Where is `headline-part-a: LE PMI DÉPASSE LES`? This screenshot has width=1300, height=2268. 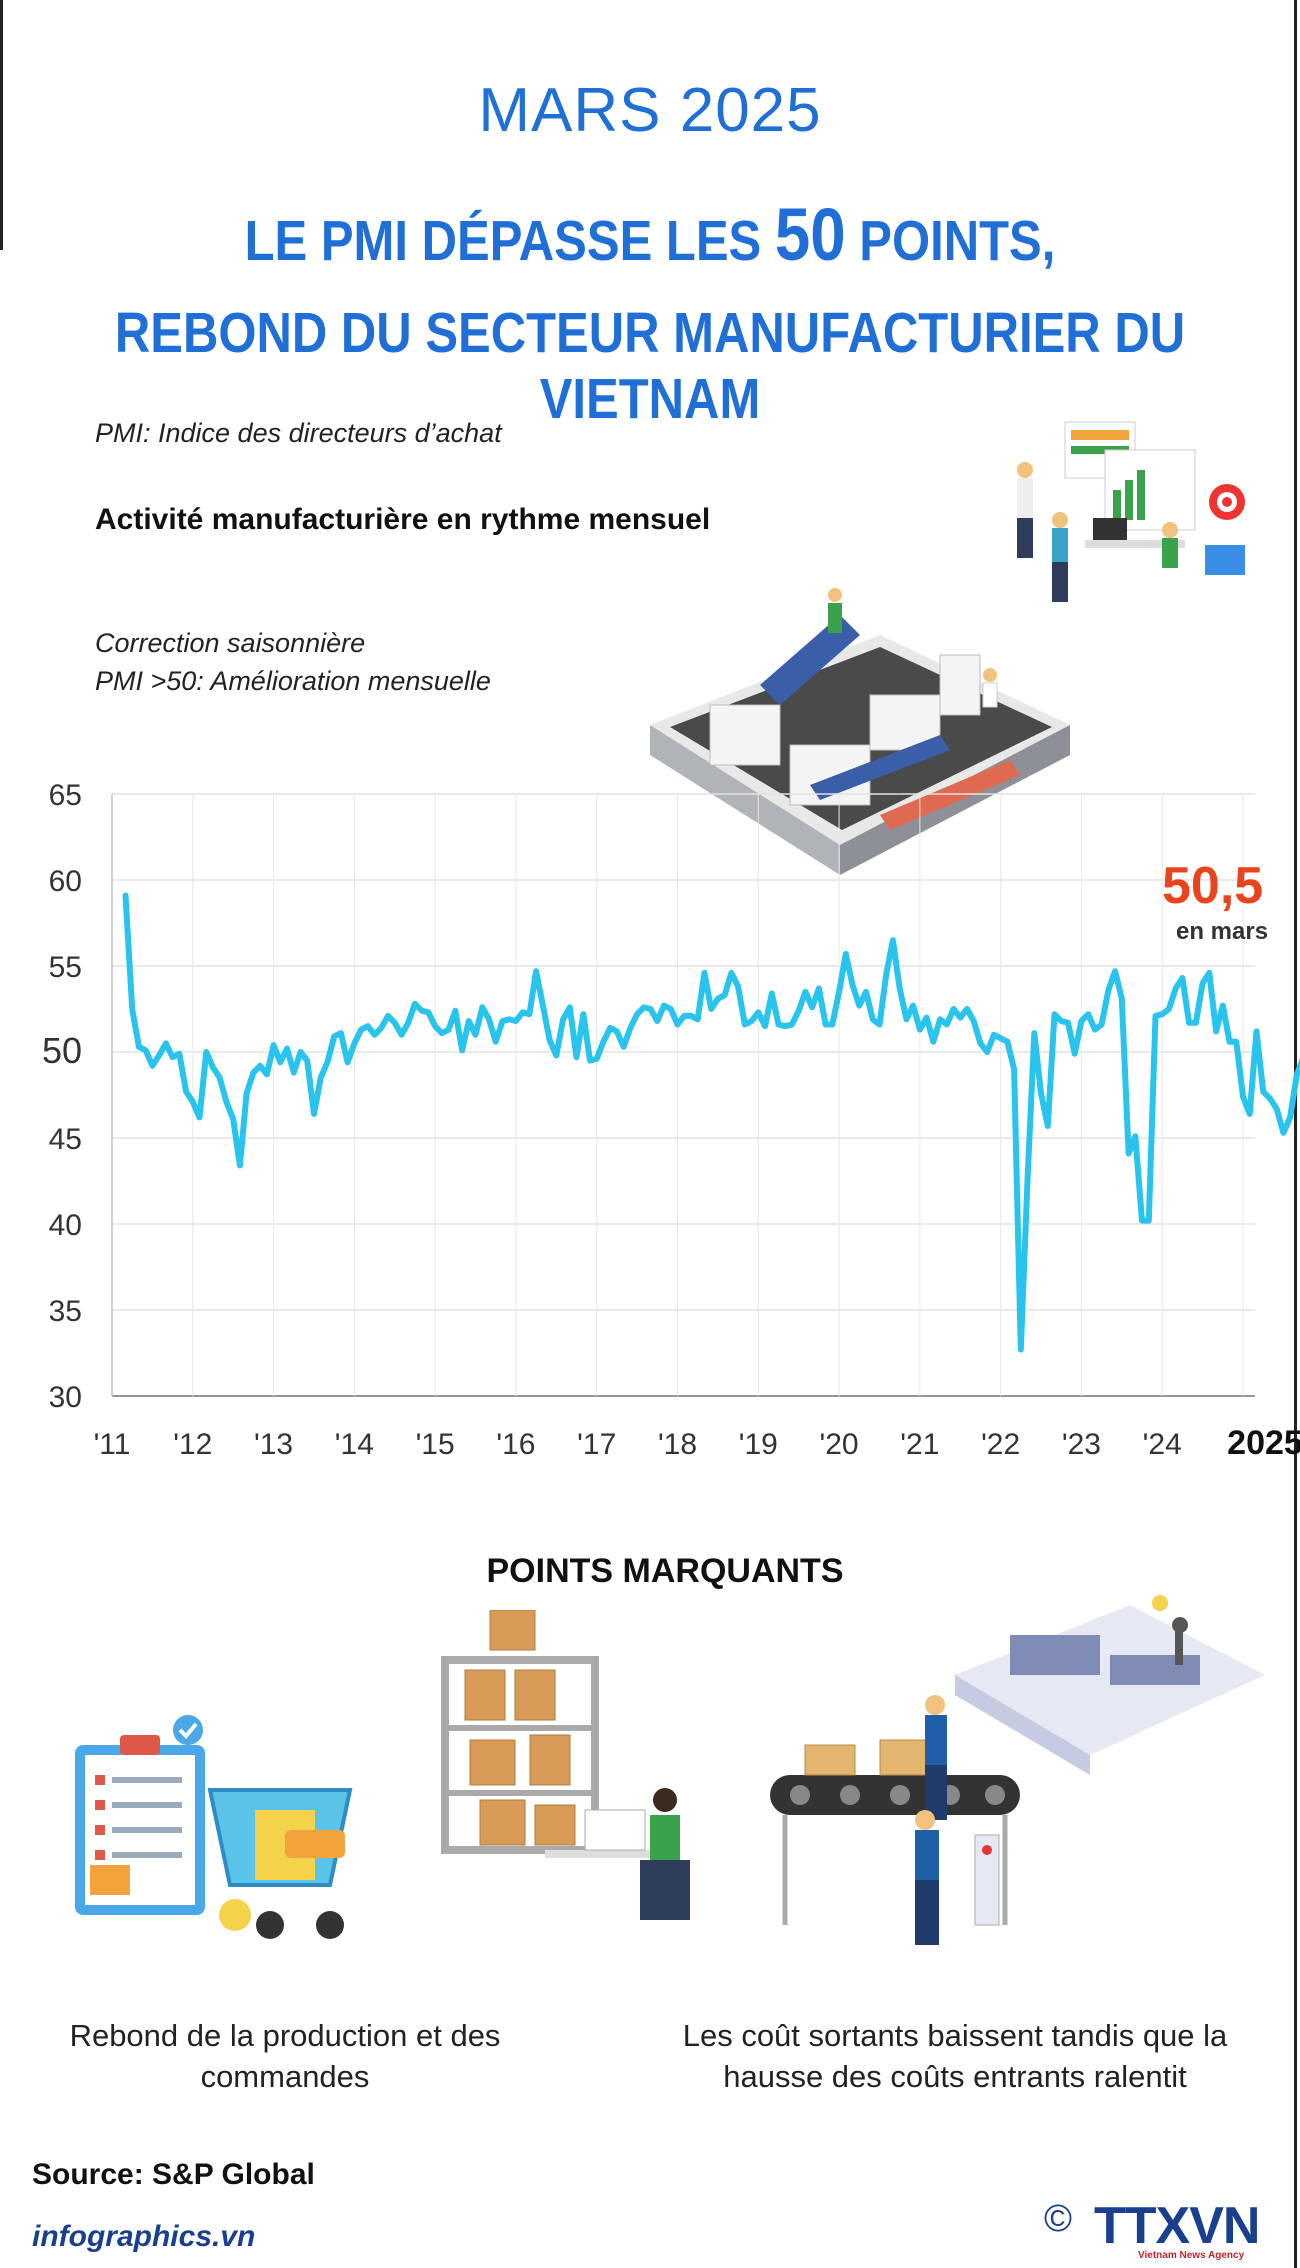
headline-part-a: LE PMI DÉPASSE LES is located at coordinates (509, 241).